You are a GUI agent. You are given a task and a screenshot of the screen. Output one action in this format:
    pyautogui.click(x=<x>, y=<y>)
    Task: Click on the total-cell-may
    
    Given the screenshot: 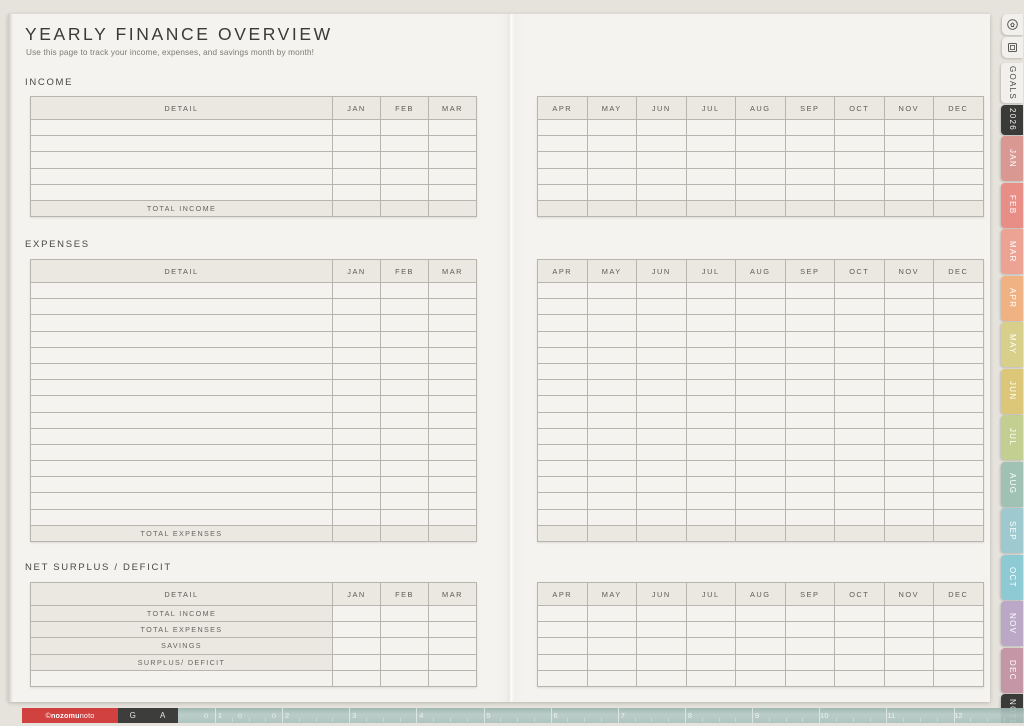 What is the action you would take?
    pyautogui.click(x=611, y=208)
    